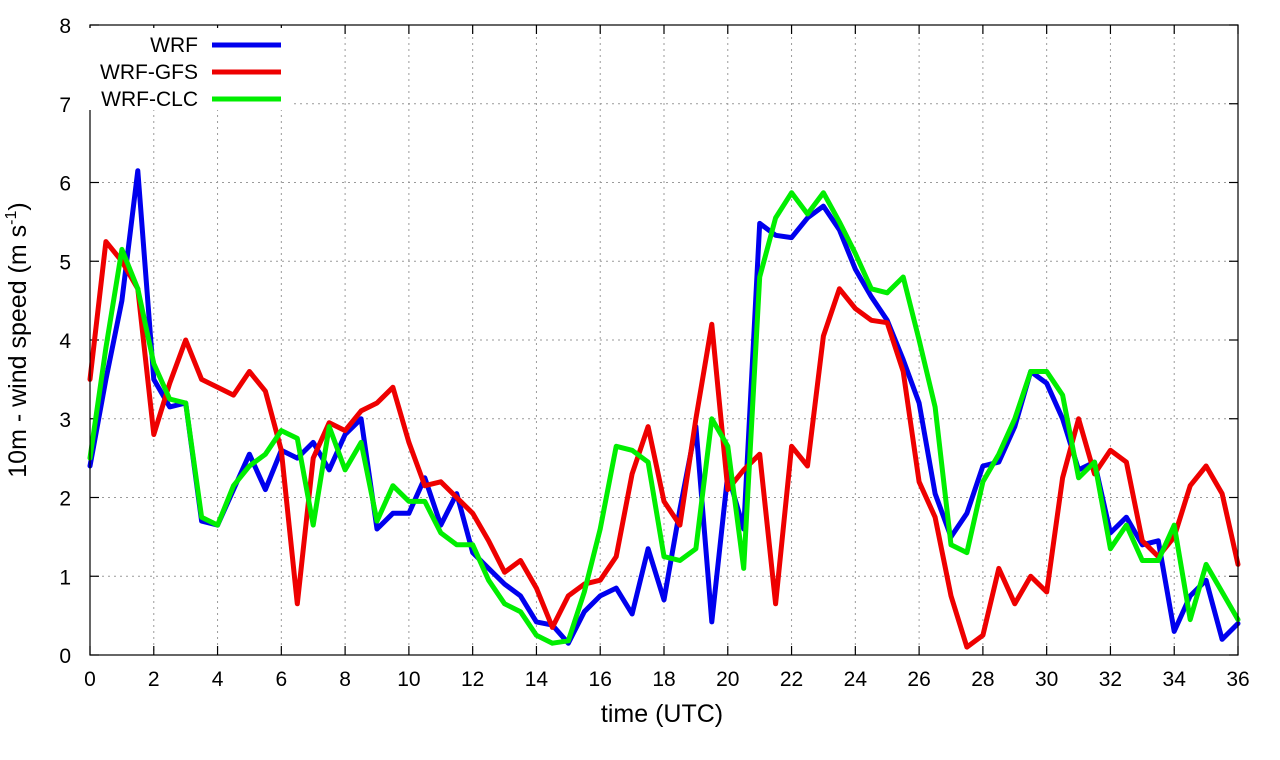 The image size is (1280, 760). Describe the element at coordinates (727, 679) in the screenshot. I see `x-tick-label: 20` at that location.